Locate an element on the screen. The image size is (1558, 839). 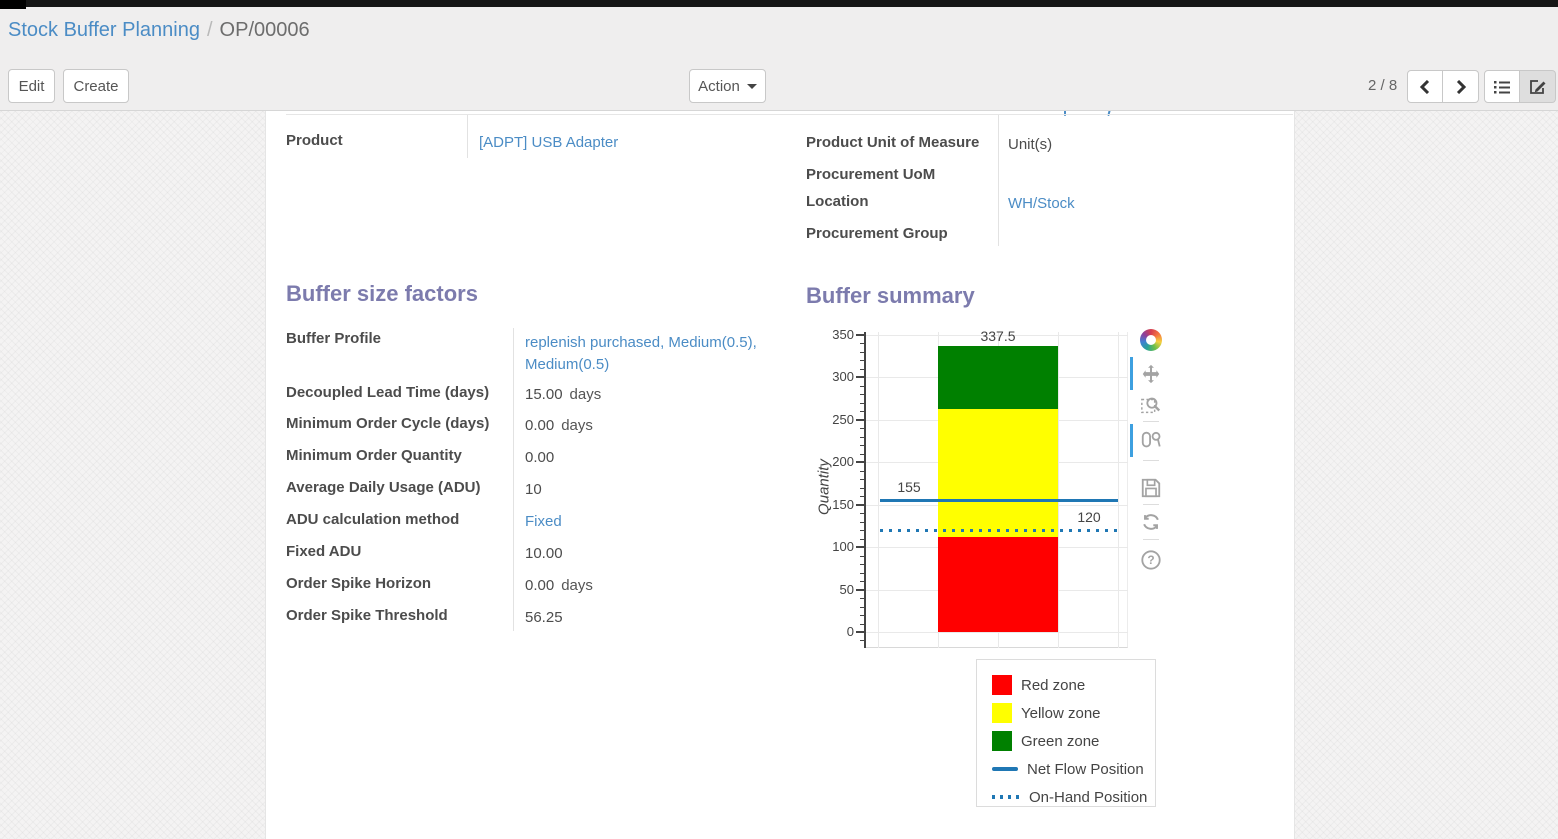
line-value-label: 155 is located at coordinates (909, 487).